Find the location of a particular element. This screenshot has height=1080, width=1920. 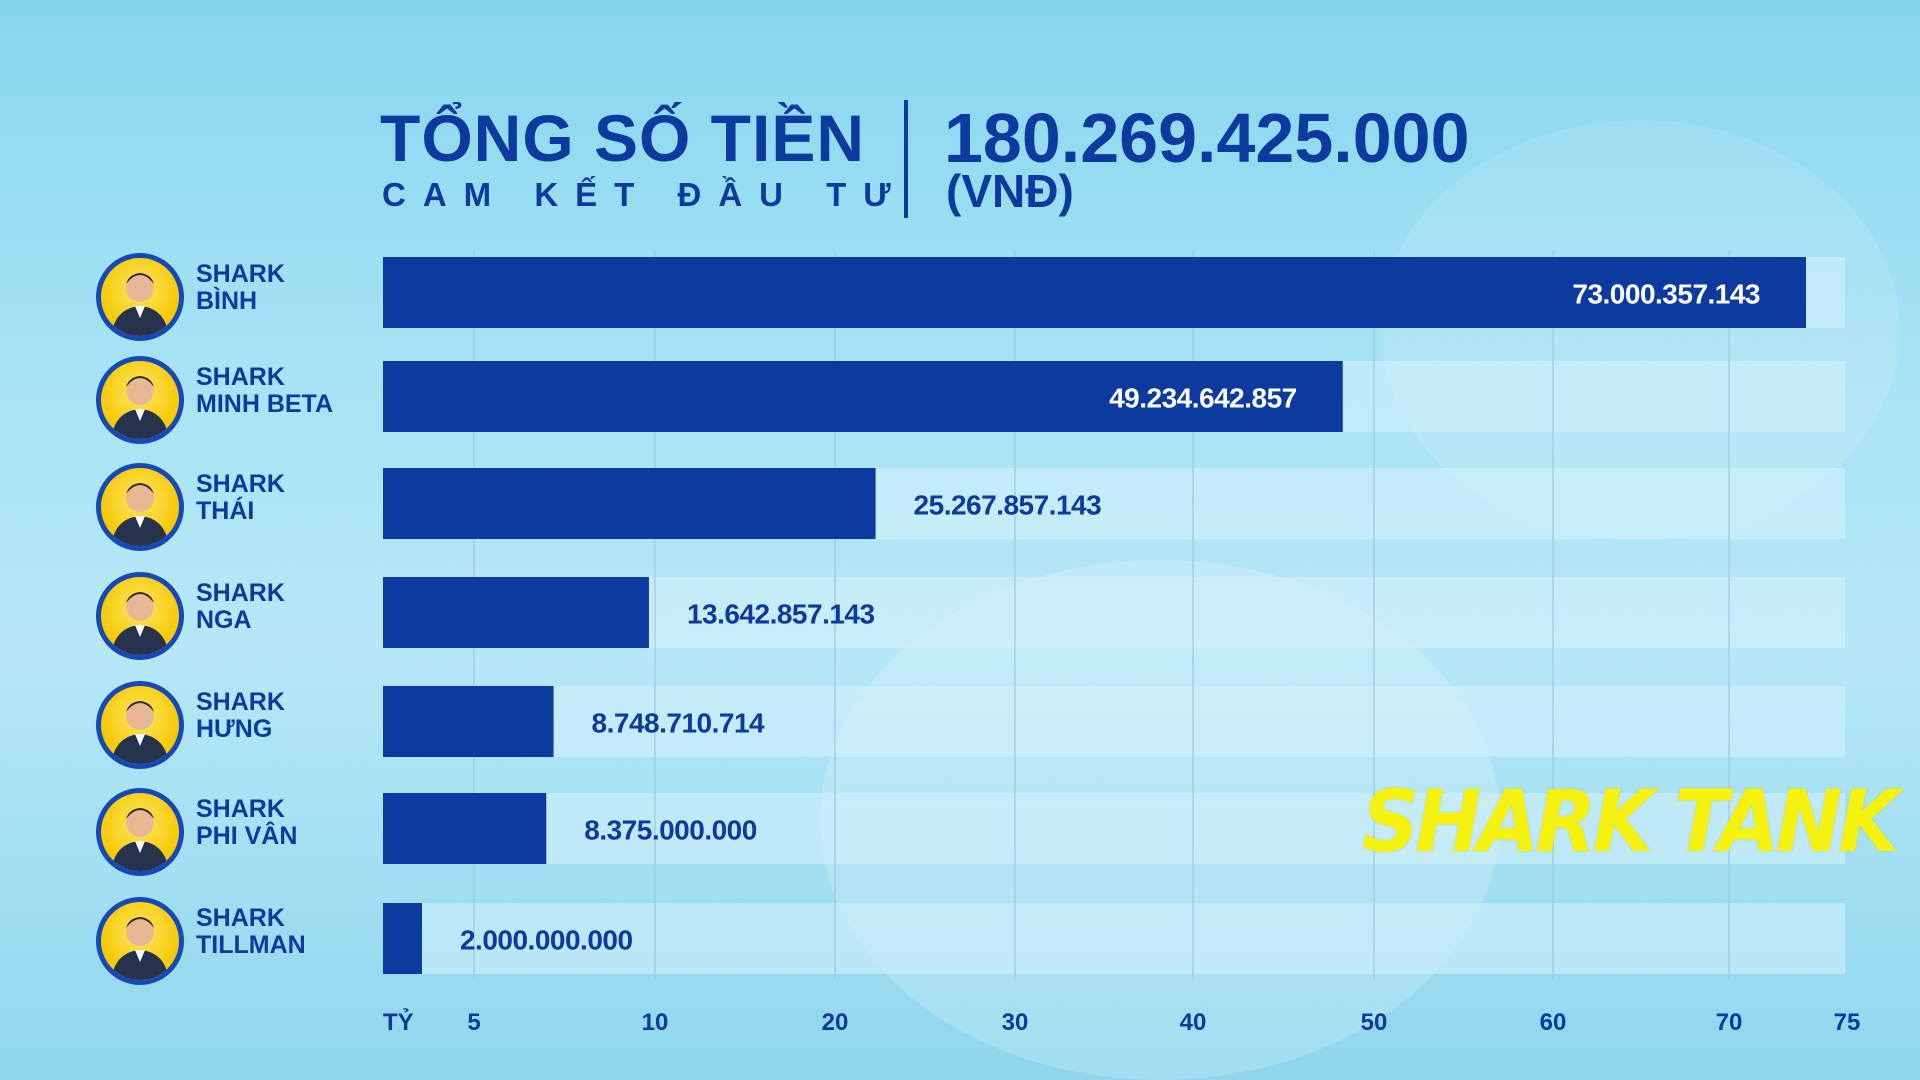

shark-row: SHARK BÌNH is located at coordinates (241, 298).